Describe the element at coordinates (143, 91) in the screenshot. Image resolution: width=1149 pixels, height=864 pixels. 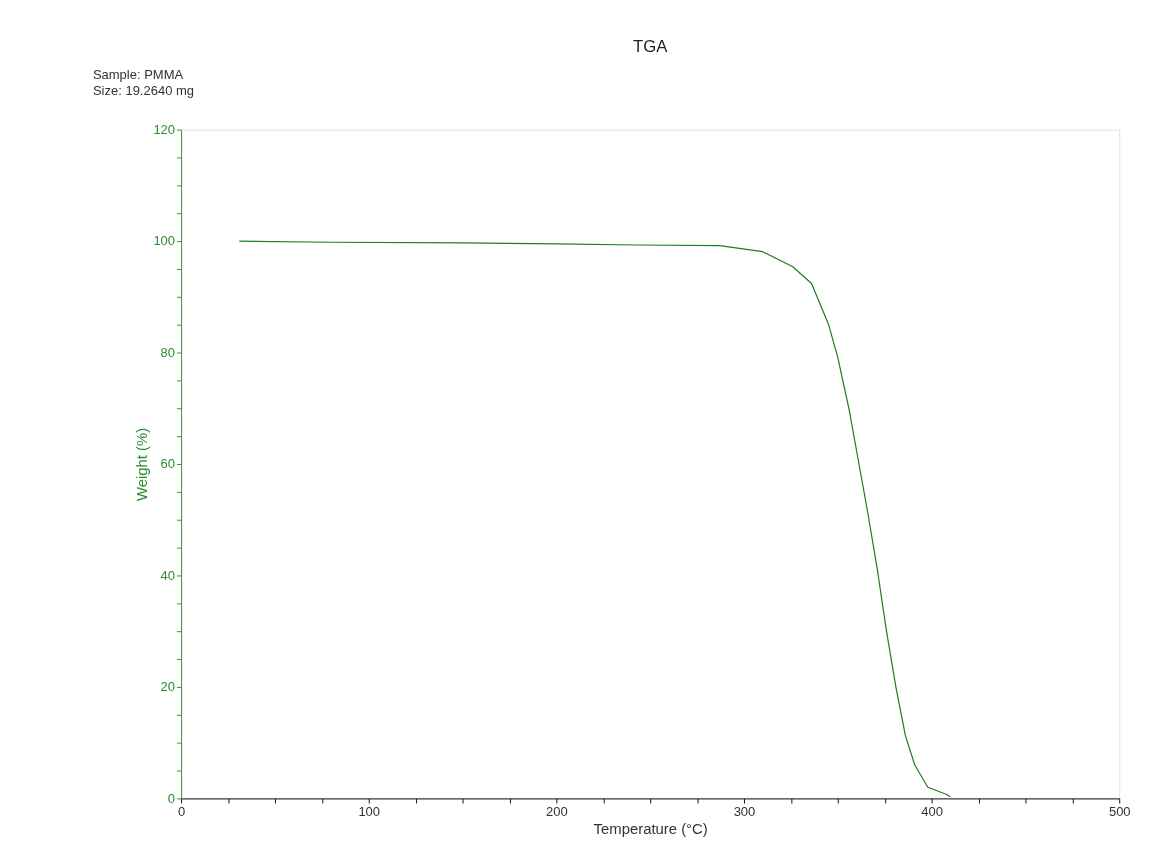
I see `text: Size: 19.2640 mg` at that location.